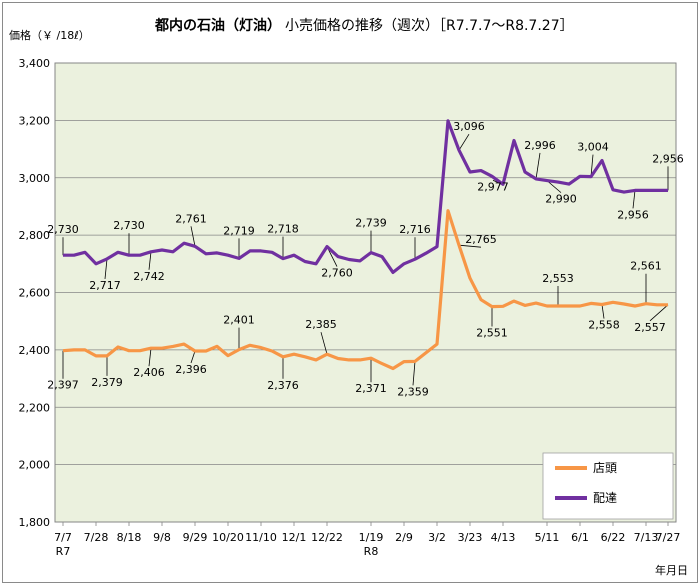 The height and width of the screenshot is (587, 700). I want to click on x-tick-label: 3/2, so click(437, 537).